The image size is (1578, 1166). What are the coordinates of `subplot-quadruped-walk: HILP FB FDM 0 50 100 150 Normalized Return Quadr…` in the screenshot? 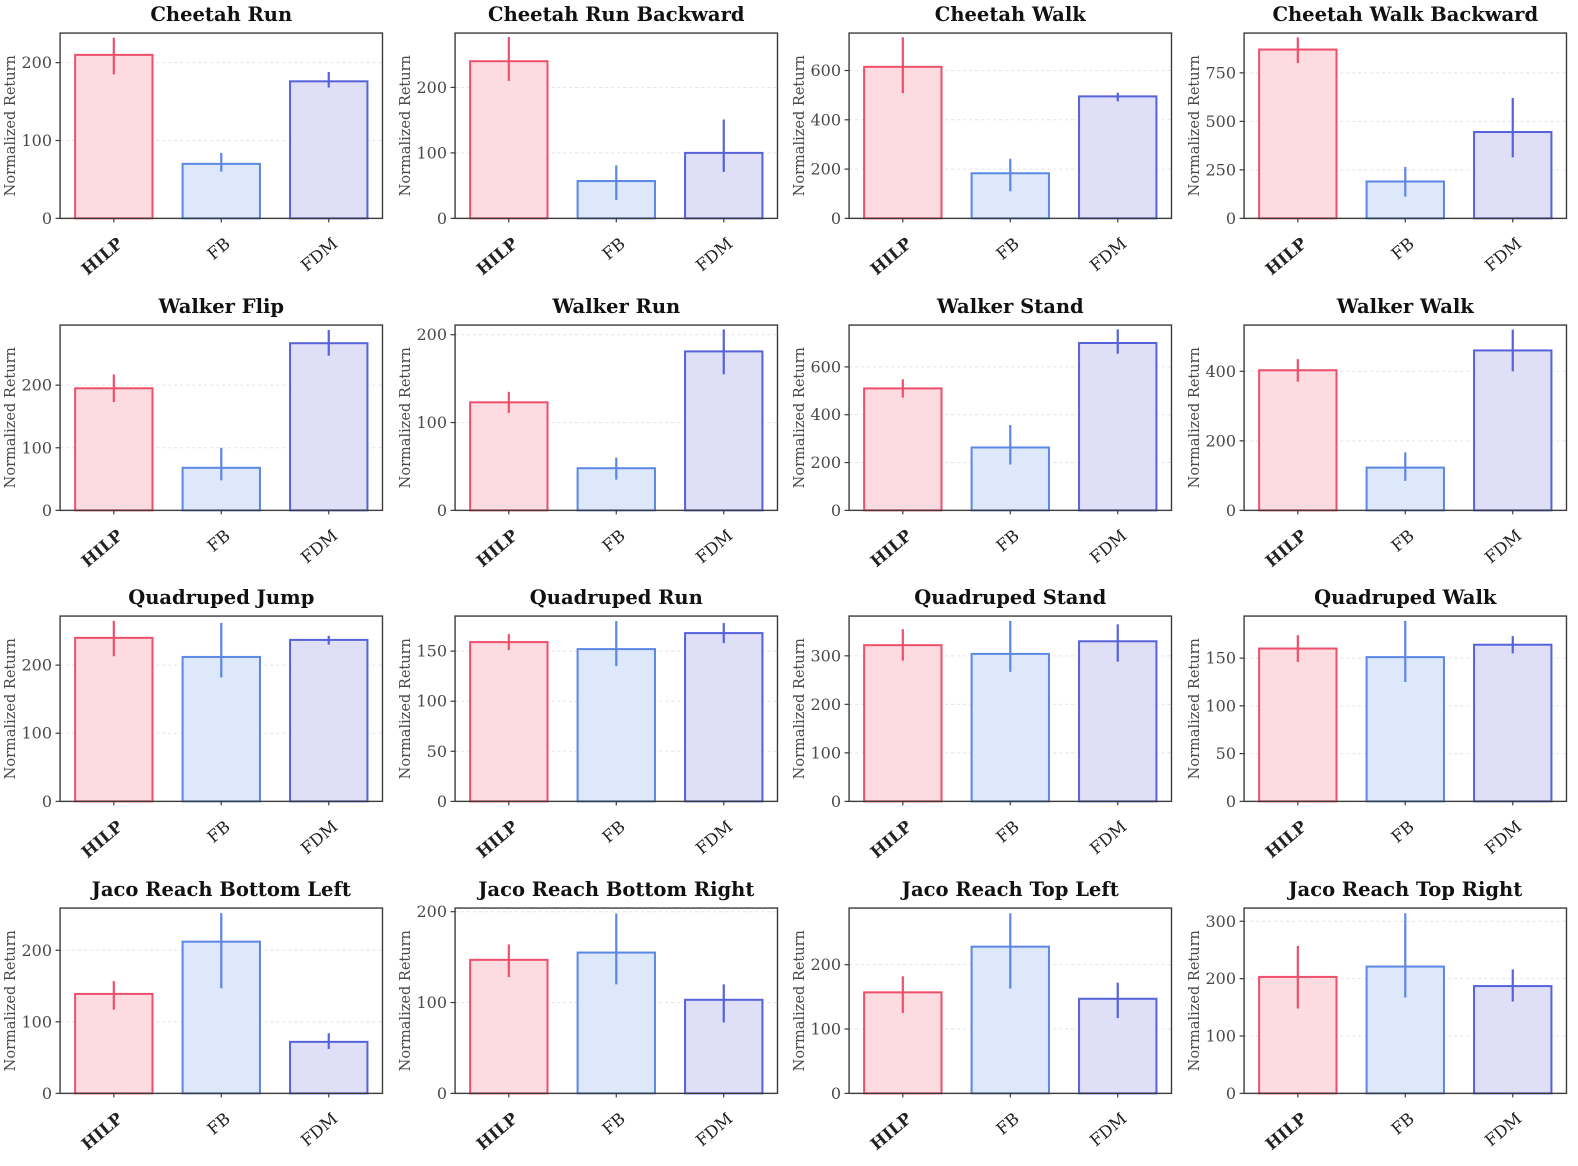 It's located at (1381, 729).